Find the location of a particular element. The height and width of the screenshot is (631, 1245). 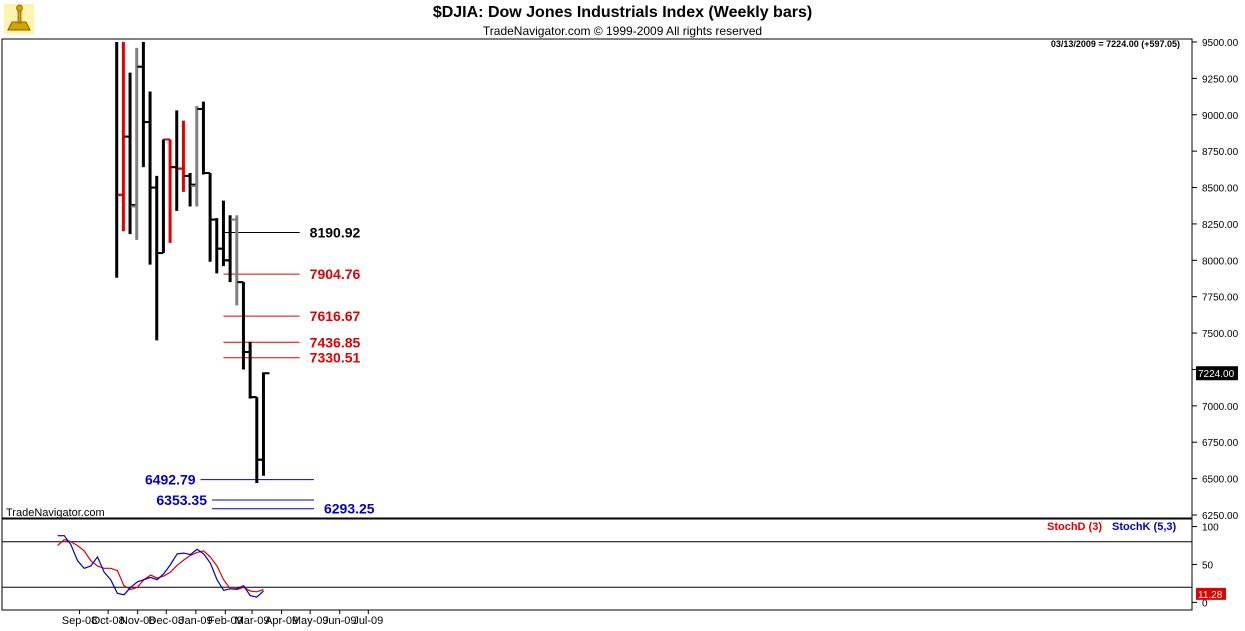

stoch-panel-frame is located at coordinates (597, 564).